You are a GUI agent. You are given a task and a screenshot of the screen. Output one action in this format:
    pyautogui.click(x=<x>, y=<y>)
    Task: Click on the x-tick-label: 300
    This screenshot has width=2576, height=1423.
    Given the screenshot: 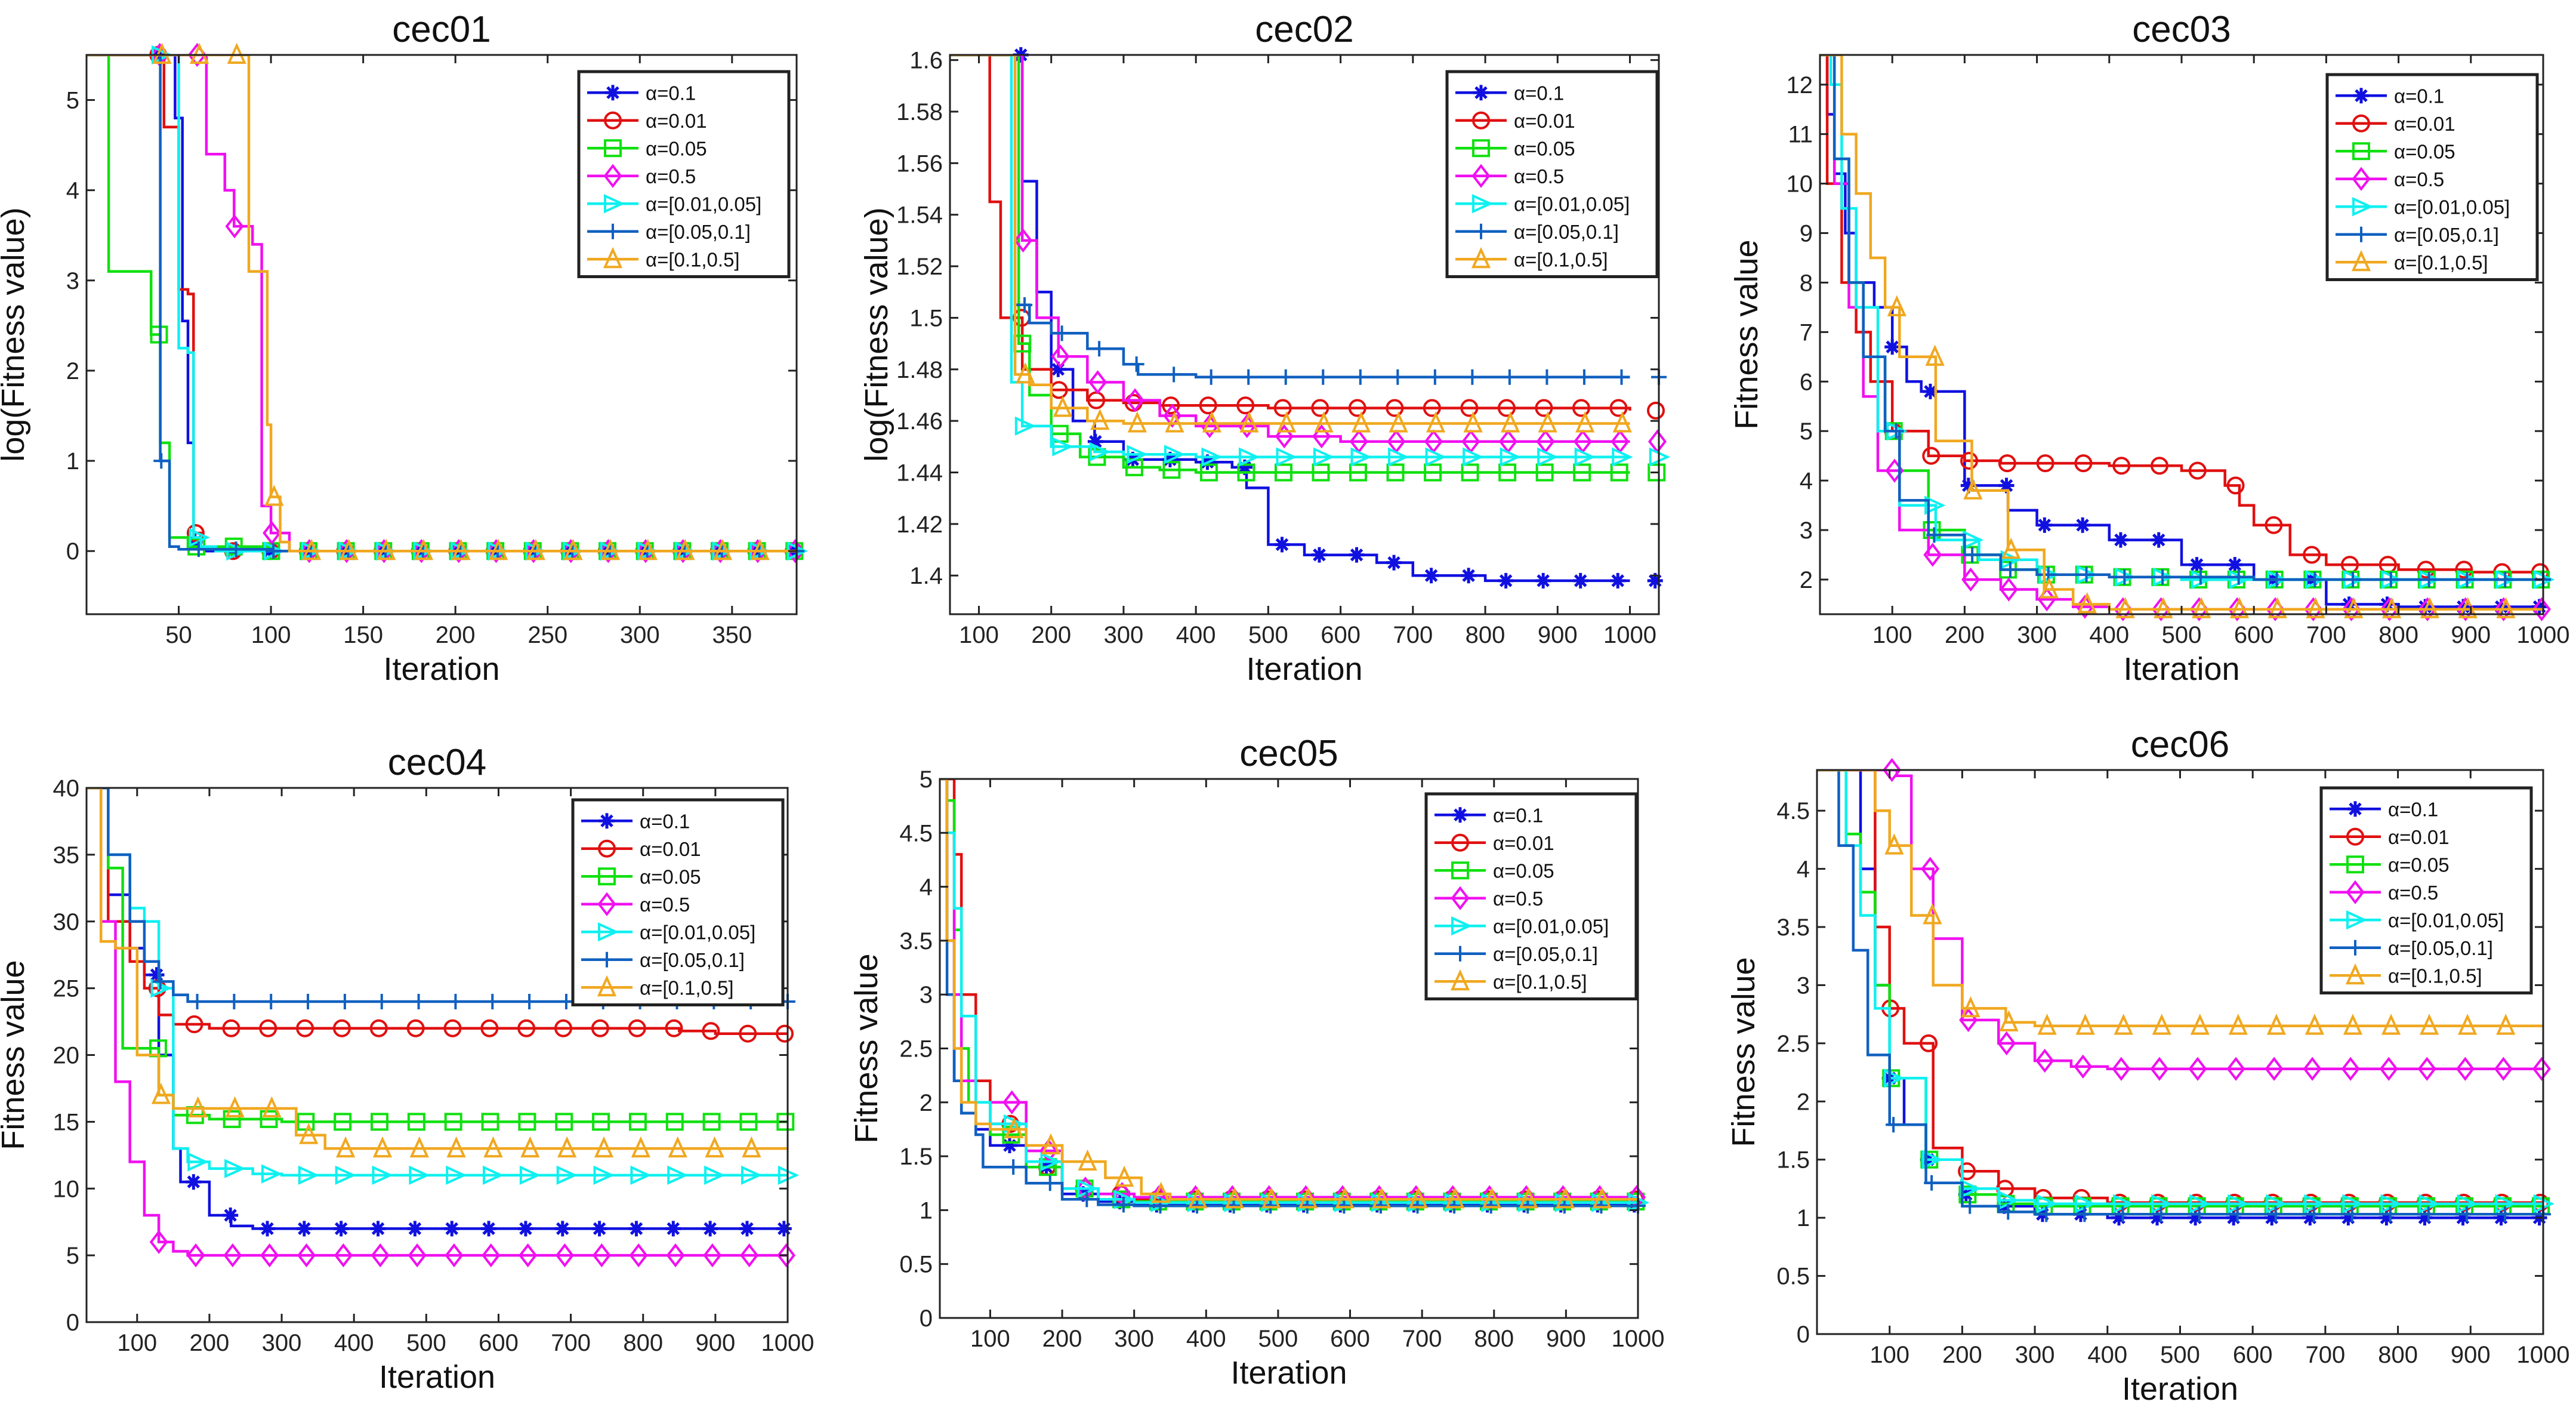 What is the action you would take?
    pyautogui.click(x=640, y=635)
    